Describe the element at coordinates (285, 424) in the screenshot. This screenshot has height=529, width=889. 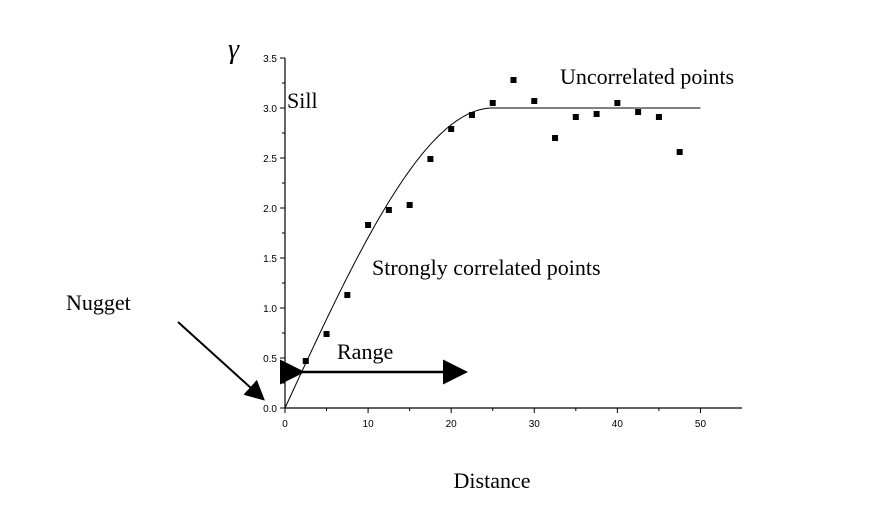
I see `x-tick-label: 0` at that location.